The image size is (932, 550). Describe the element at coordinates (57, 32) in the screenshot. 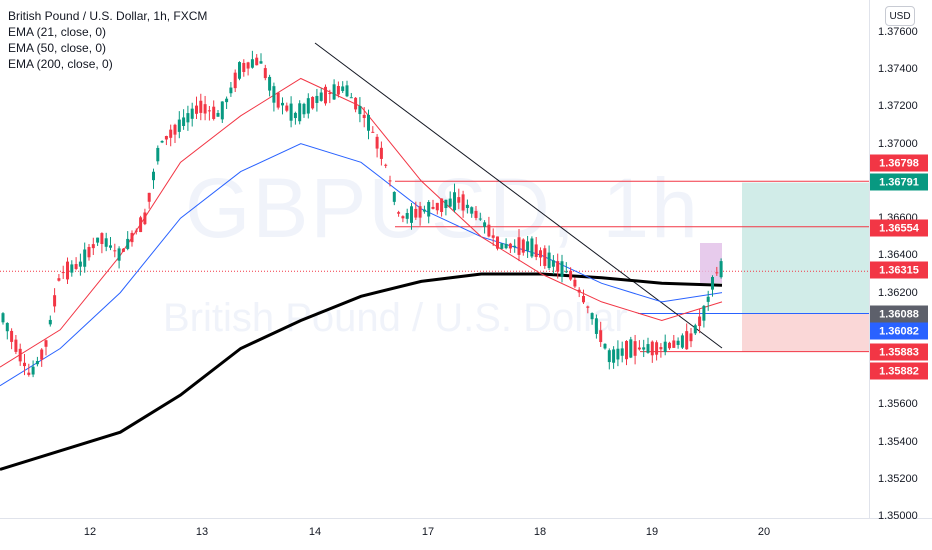

I see `legend-ema-21: EMA (21, close, 0)` at that location.